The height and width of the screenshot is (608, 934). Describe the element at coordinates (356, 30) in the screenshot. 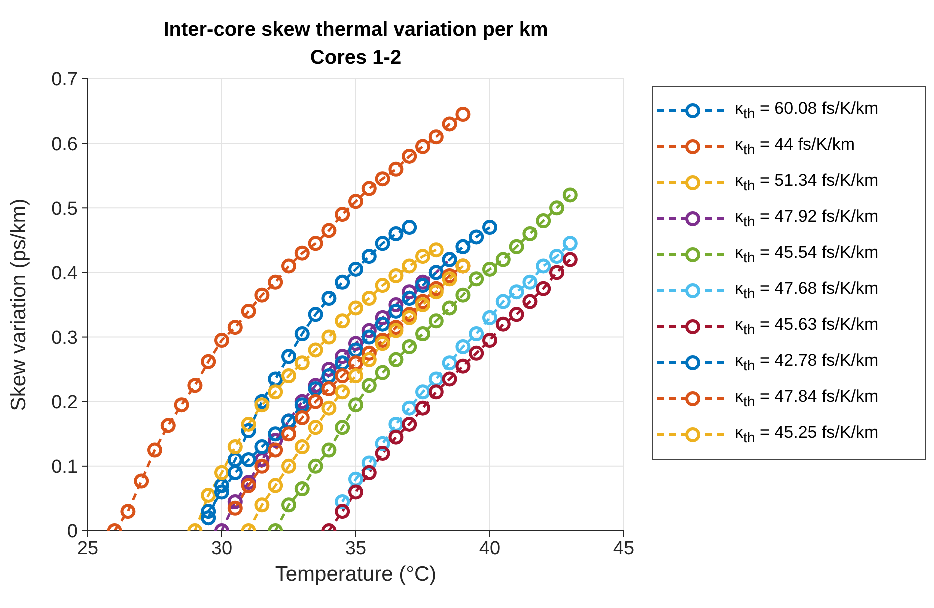

I see `chart-title: Inter-core skew thermal variation per km` at that location.